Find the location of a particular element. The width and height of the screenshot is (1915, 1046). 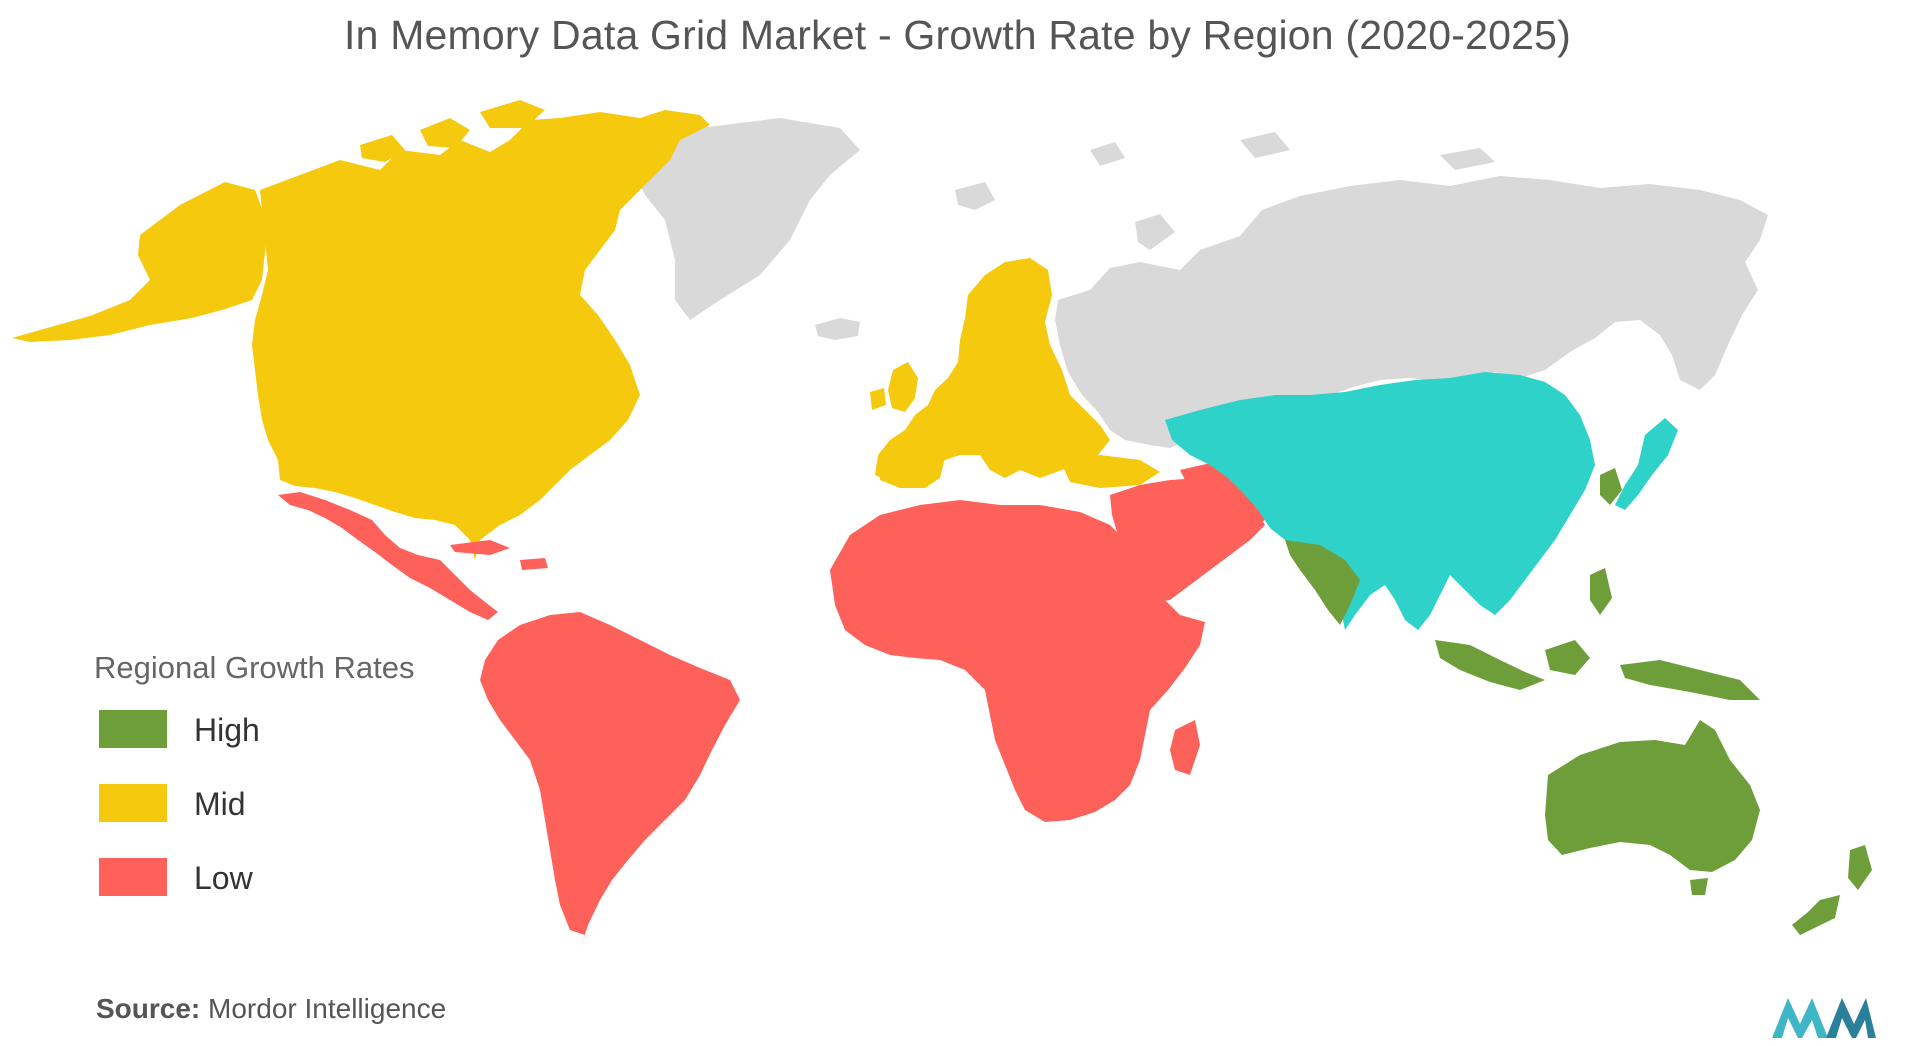

legend-title: Regional Growth Rates is located at coordinates (254, 667).